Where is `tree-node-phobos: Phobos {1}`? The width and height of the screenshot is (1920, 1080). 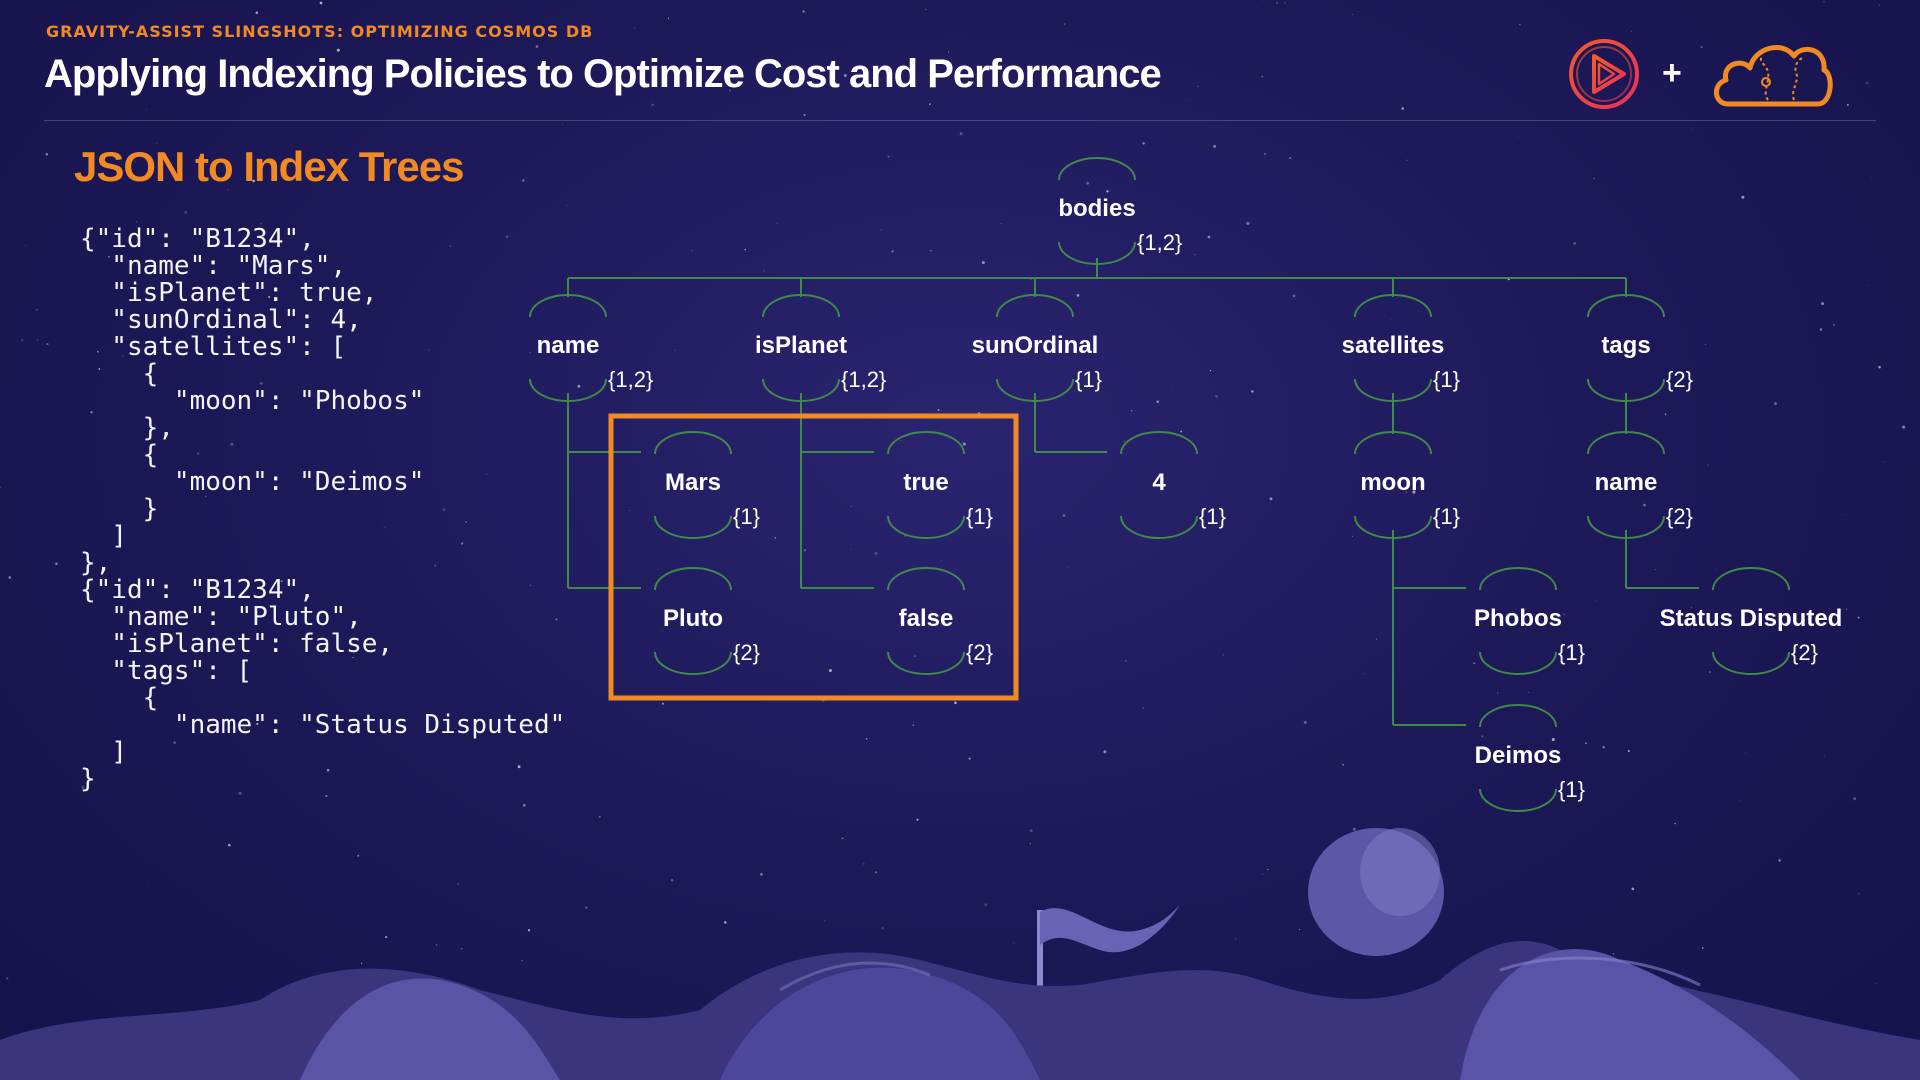
tree-node-phobos: Phobos {1} is located at coordinates (1529, 621).